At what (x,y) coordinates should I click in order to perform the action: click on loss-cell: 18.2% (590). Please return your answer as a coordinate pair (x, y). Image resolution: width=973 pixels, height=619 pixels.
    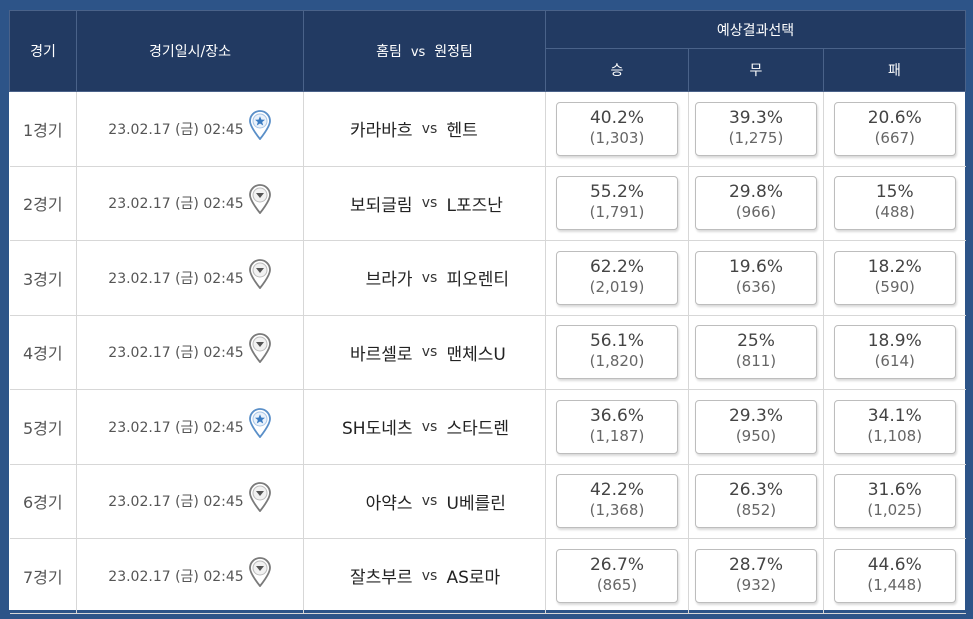
    Looking at the image, I should click on (894, 278).